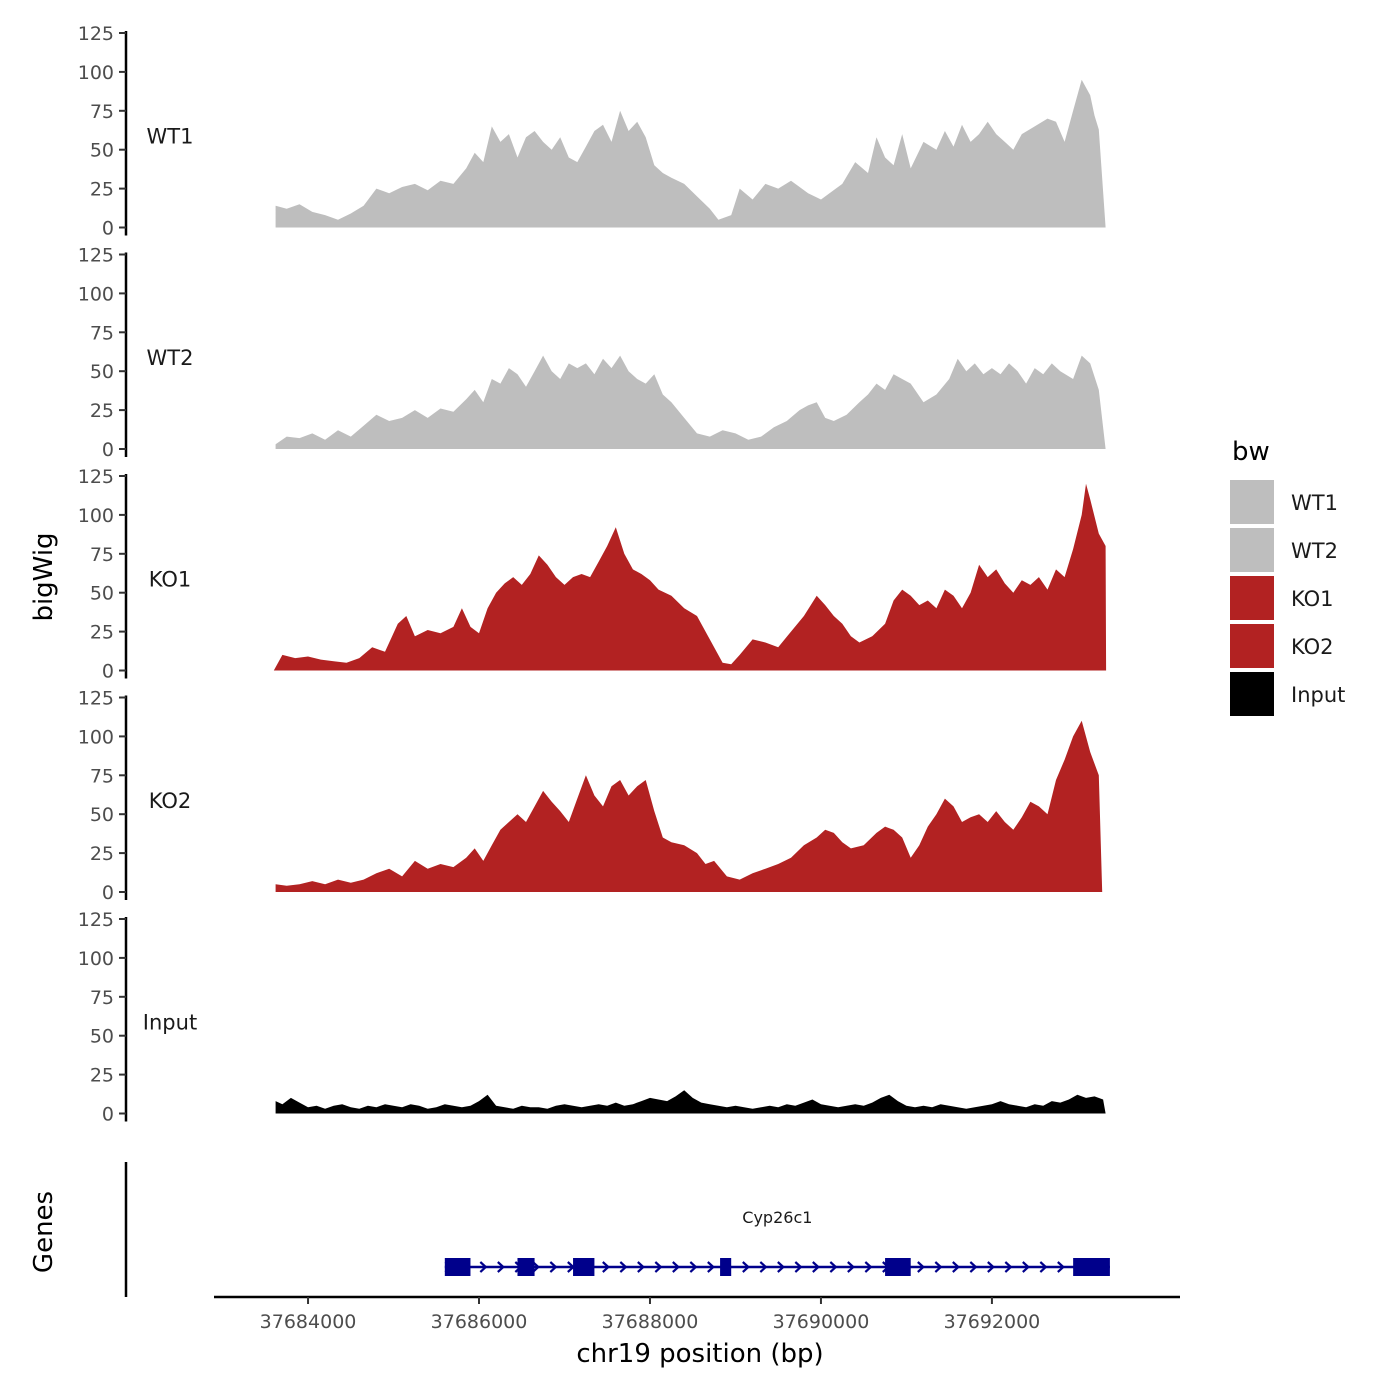  I want to click on legend-label: Input, so click(1318, 695).